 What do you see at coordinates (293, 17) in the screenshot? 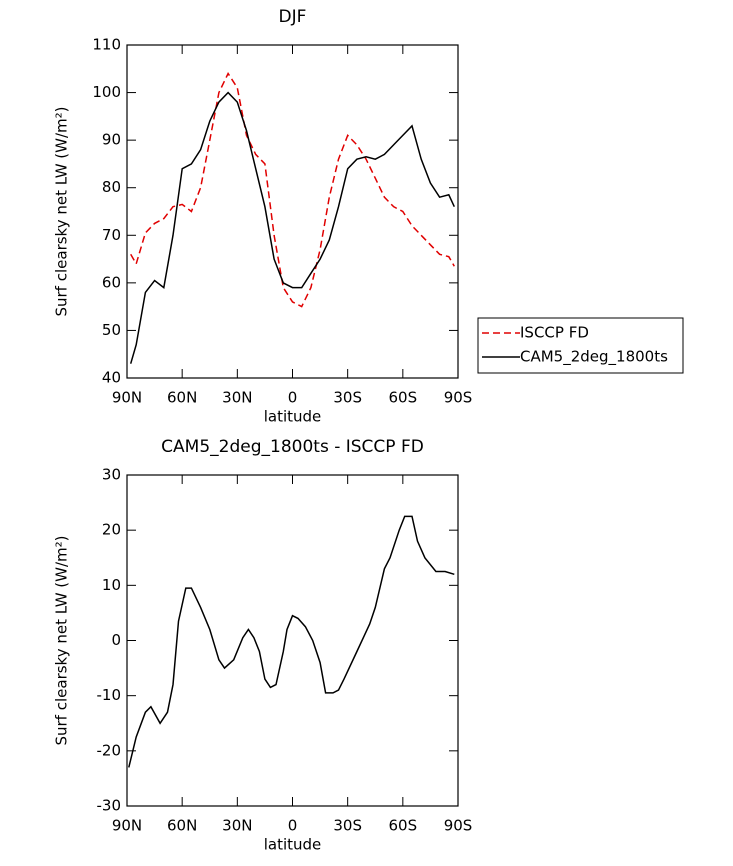
I see `chart-title: DJF` at bounding box center [293, 17].